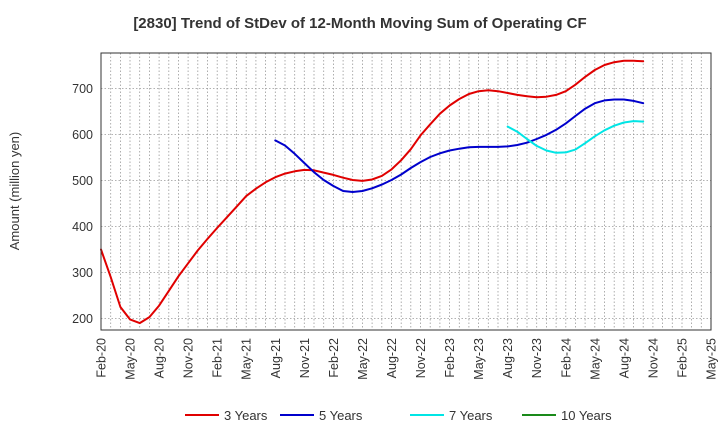 The height and width of the screenshot is (440, 720). I want to click on legend-label: 5 Years, so click(341, 415).